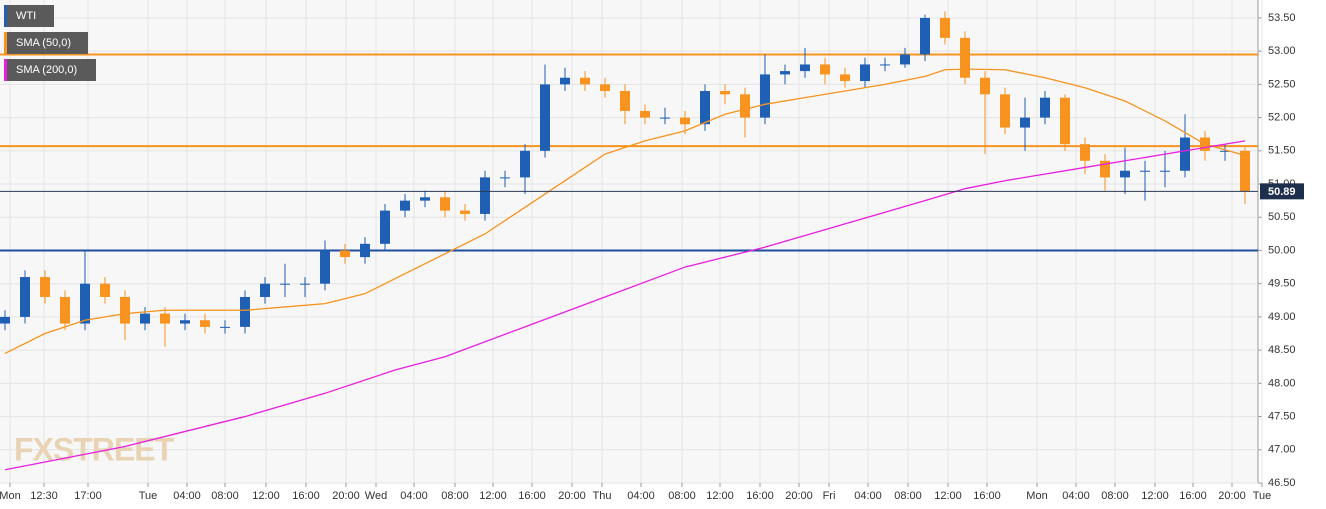  Describe the element at coordinates (46, 70) in the screenshot. I see `legend-label: SMA (200,0)` at that location.